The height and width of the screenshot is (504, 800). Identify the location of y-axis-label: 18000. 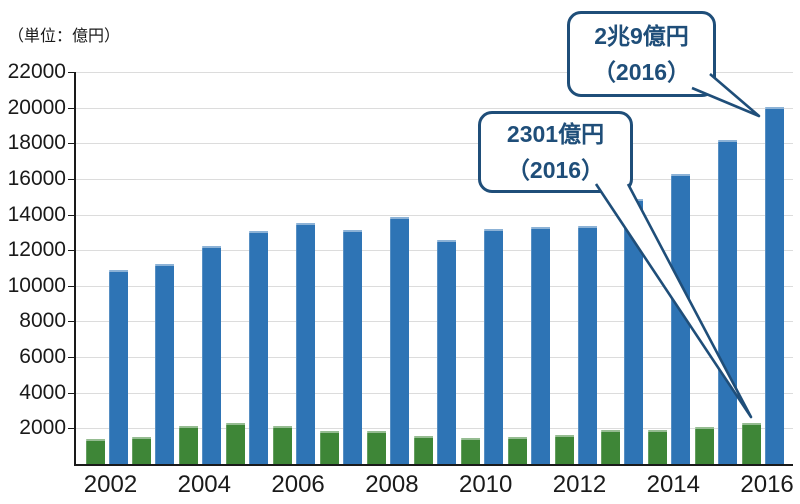
(36, 143).